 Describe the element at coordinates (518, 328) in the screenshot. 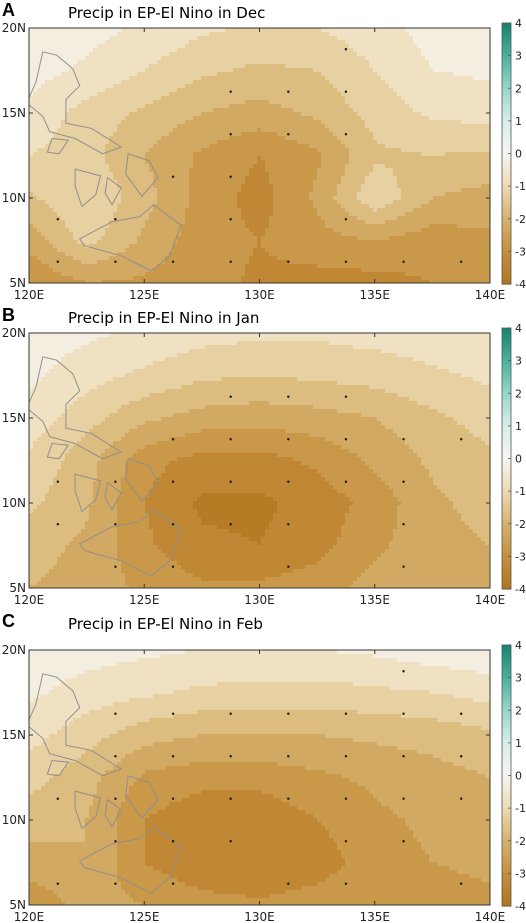

I see `colorbar-tick-label: 4` at that location.